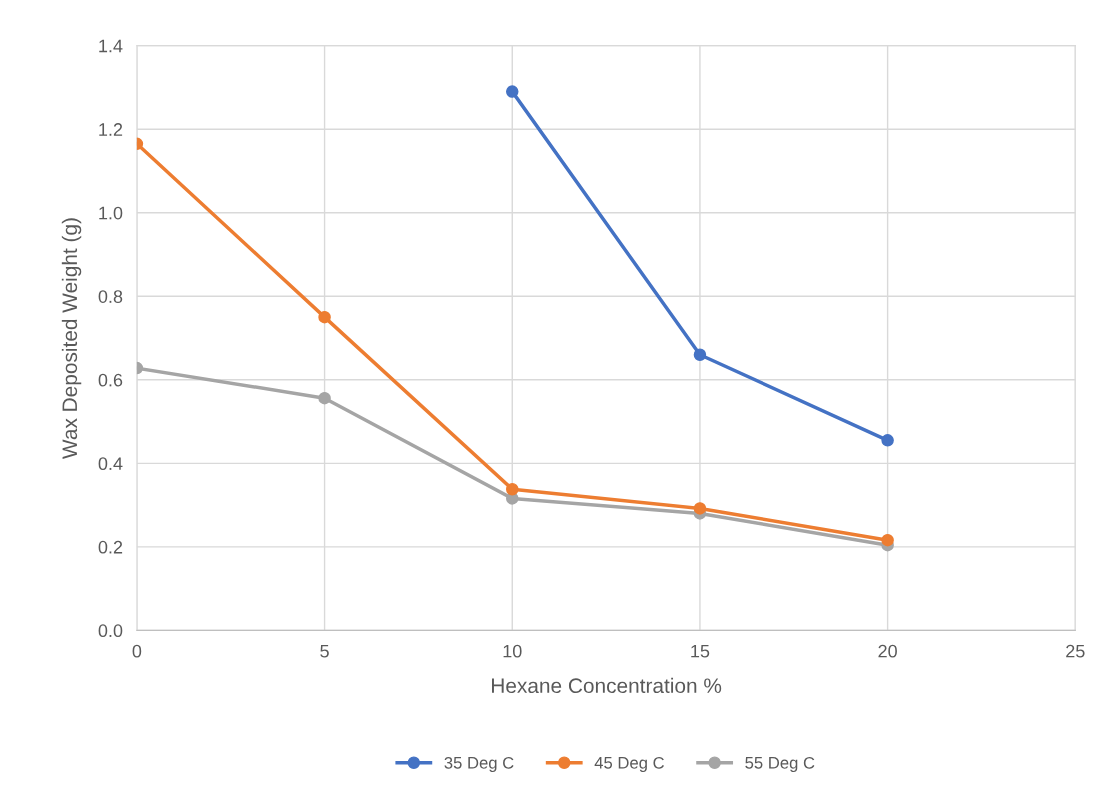 The width and height of the screenshot is (1104, 801). What do you see at coordinates (512, 651) in the screenshot?
I see `x-tick-label: 10` at bounding box center [512, 651].